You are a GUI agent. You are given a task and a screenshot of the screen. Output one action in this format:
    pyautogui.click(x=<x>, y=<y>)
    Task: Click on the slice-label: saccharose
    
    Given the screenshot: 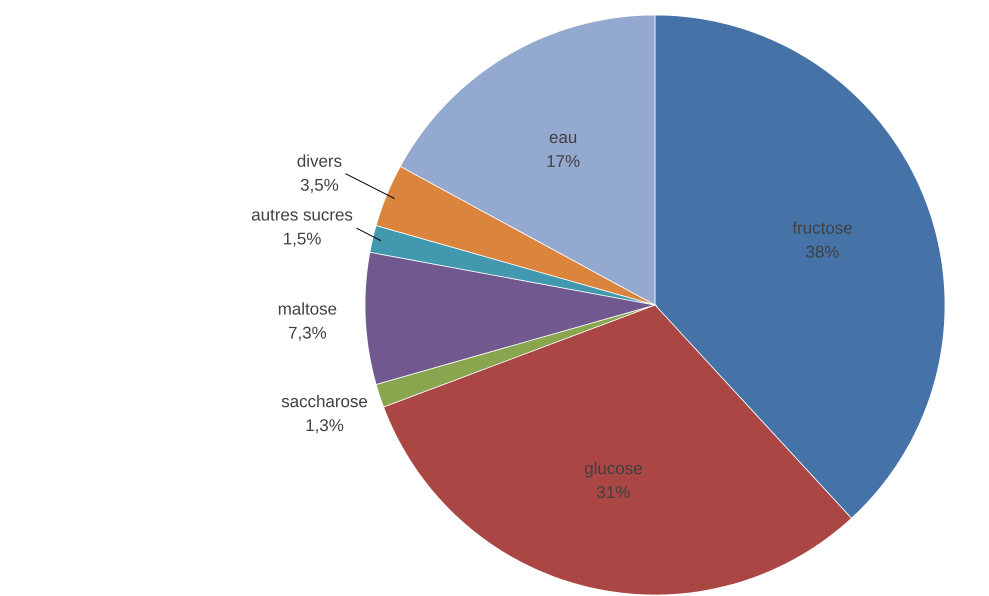 What is the action you would take?
    pyautogui.click(x=325, y=401)
    